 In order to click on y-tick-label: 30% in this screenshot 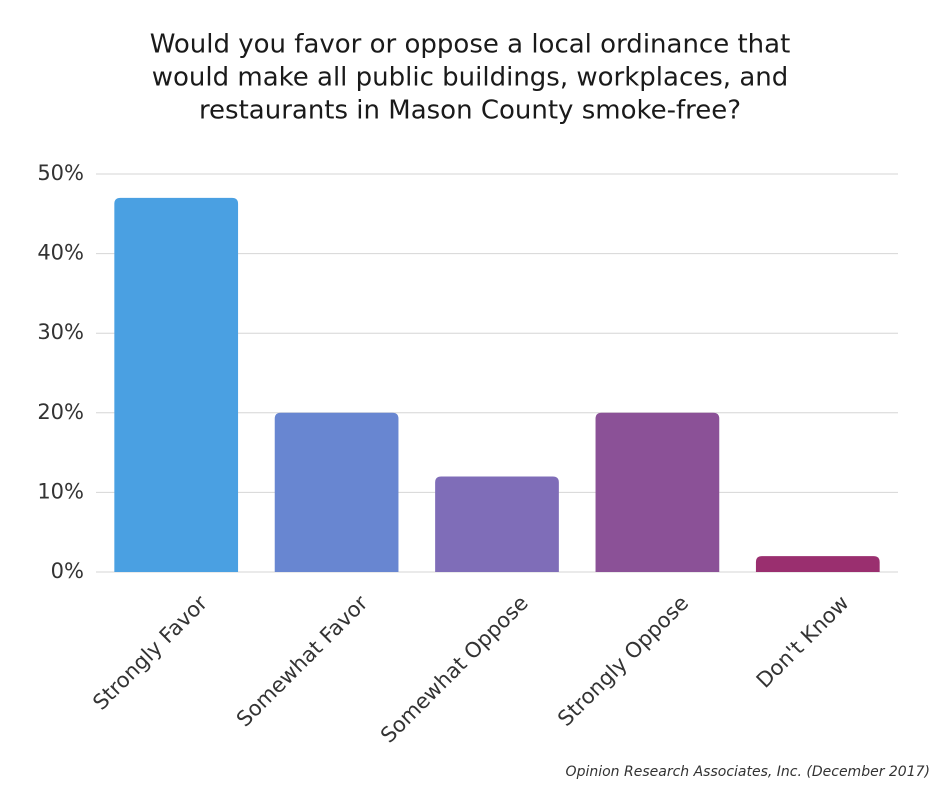, I will do `click(60, 332)`.